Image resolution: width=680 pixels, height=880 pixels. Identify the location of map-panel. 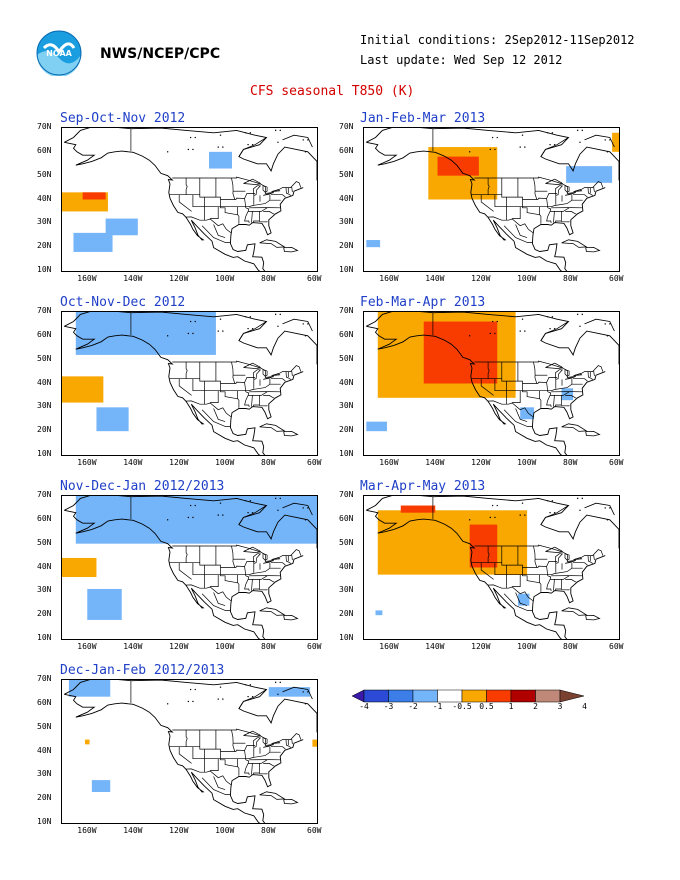
(189, 199).